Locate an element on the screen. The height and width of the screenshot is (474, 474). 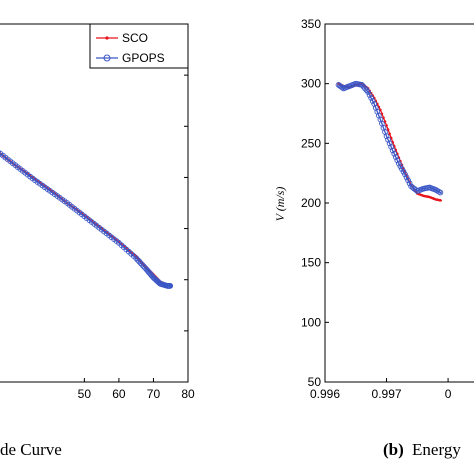
legend-sco-marker is located at coordinates (107, 38).